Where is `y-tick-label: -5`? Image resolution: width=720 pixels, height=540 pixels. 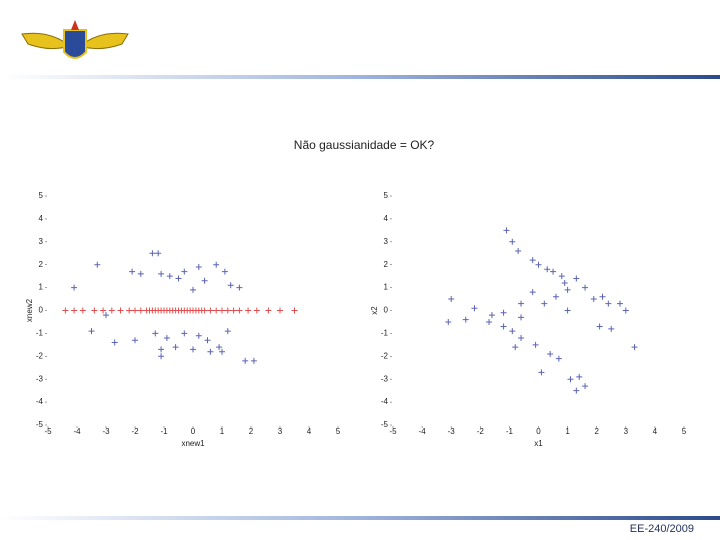
y-tick-label: -5 is located at coordinates (385, 424).